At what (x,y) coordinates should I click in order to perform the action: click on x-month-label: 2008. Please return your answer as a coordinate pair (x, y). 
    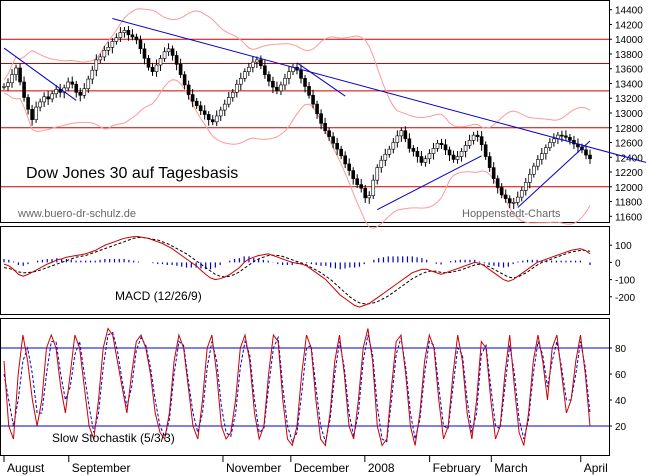
    Looking at the image, I should click on (381, 468).